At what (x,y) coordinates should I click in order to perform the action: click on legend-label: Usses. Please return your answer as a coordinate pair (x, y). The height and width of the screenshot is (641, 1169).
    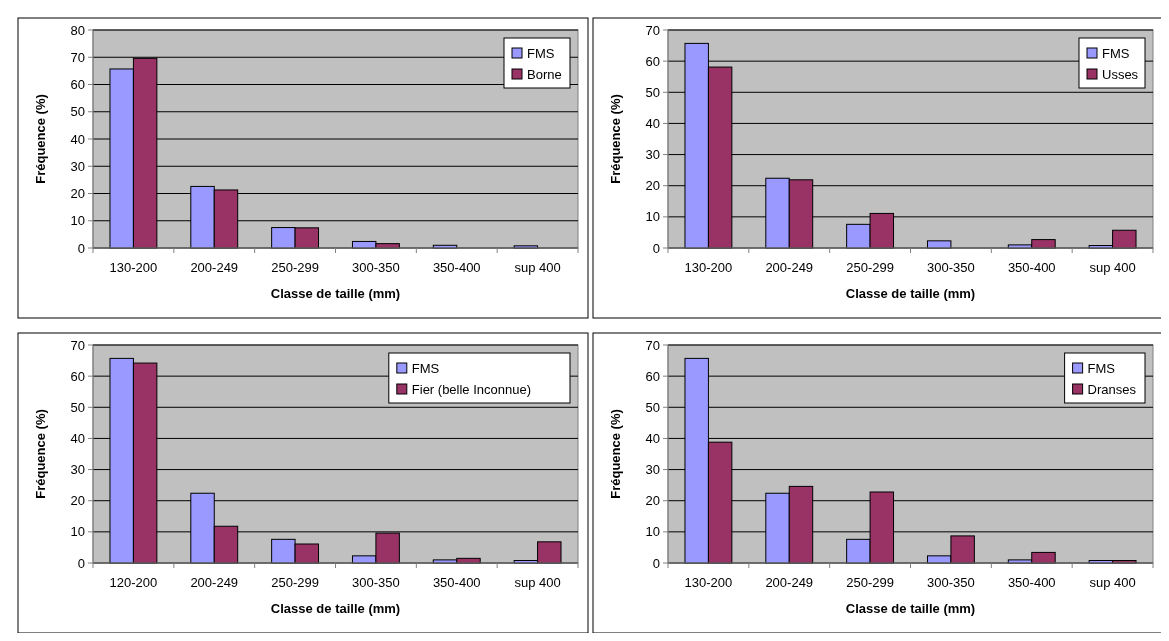
    Looking at the image, I should click on (1120, 74).